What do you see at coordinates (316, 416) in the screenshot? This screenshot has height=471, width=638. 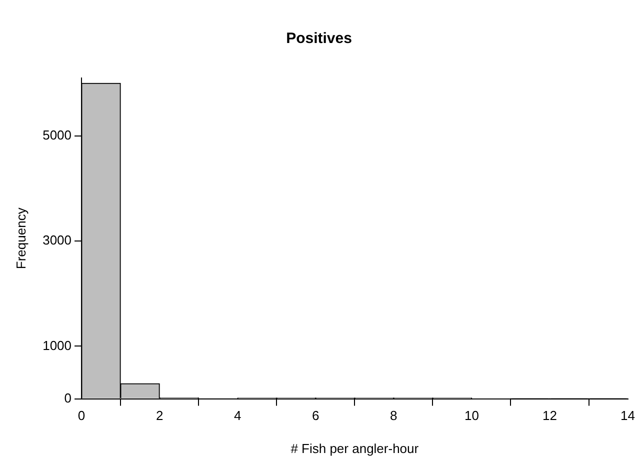 I see `x-tick-label: 6` at bounding box center [316, 416].